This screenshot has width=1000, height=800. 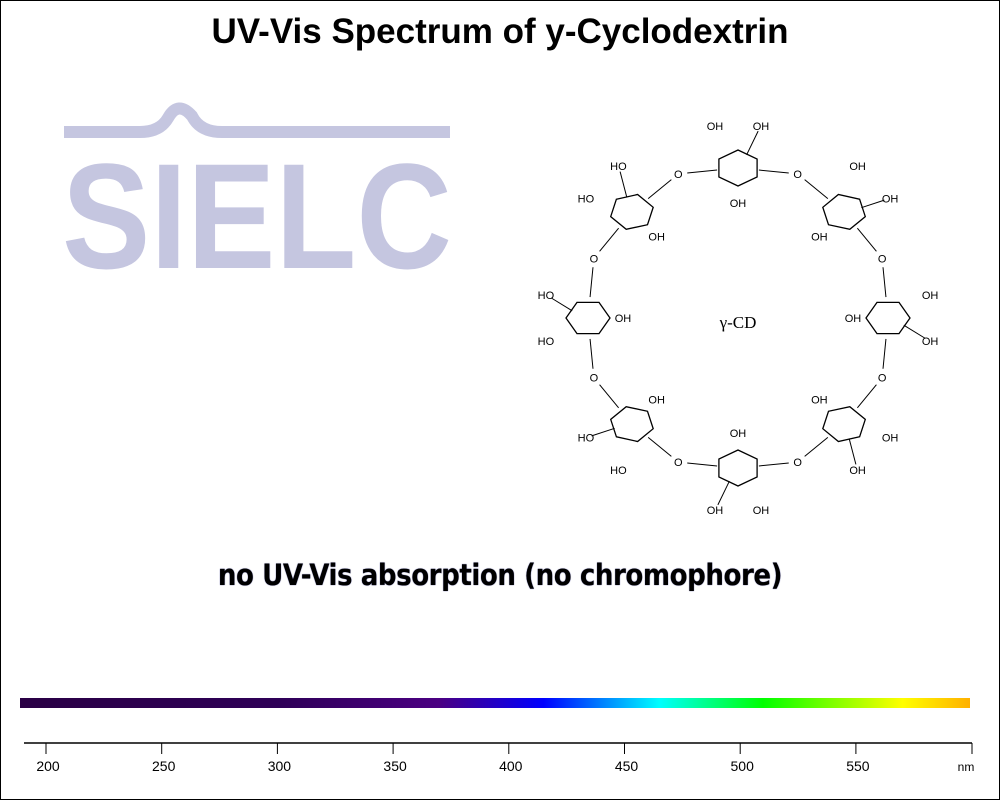 I want to click on svg-text: SIELC, so click(x=257, y=216).